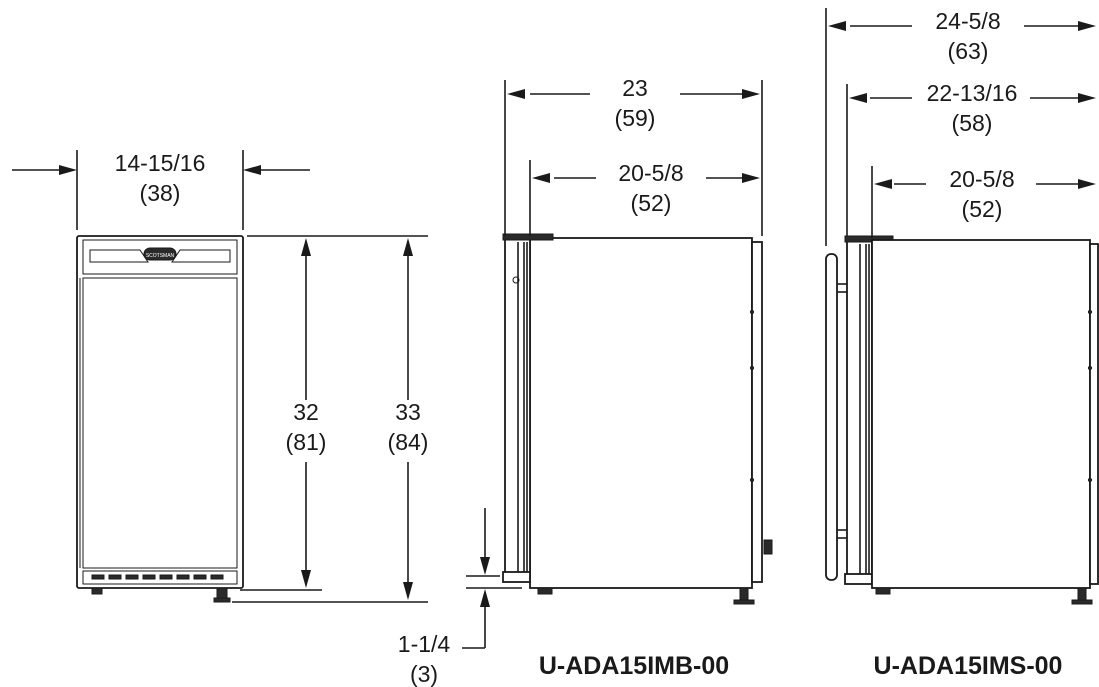 The image size is (1099, 687). Describe the element at coordinates (541, 178) in the screenshot. I see `side-b-depth-cabinet-arrow-left` at that location.